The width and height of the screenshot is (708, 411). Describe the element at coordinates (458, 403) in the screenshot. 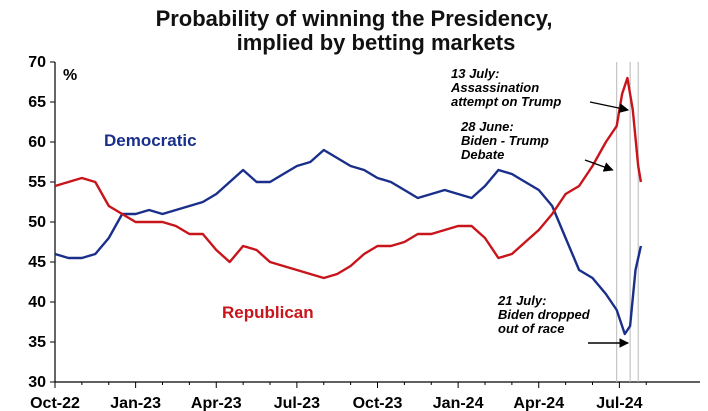

I see `x-tick-label: Jan-24` at that location.